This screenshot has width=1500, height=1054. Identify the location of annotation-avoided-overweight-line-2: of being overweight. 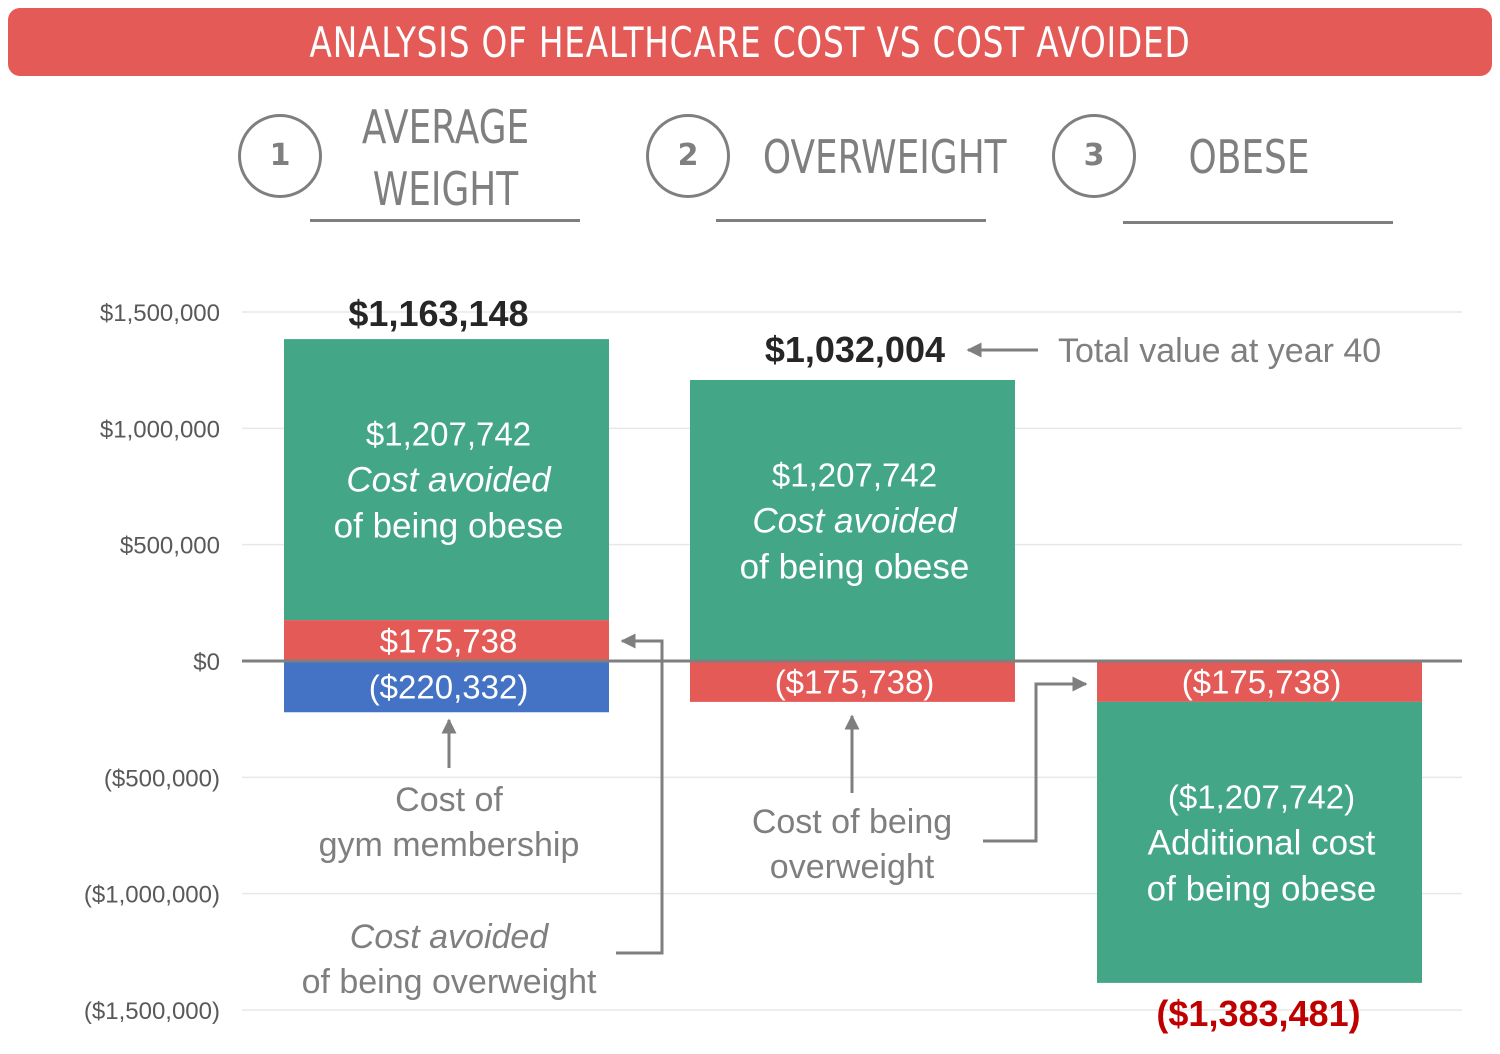
(449, 982).